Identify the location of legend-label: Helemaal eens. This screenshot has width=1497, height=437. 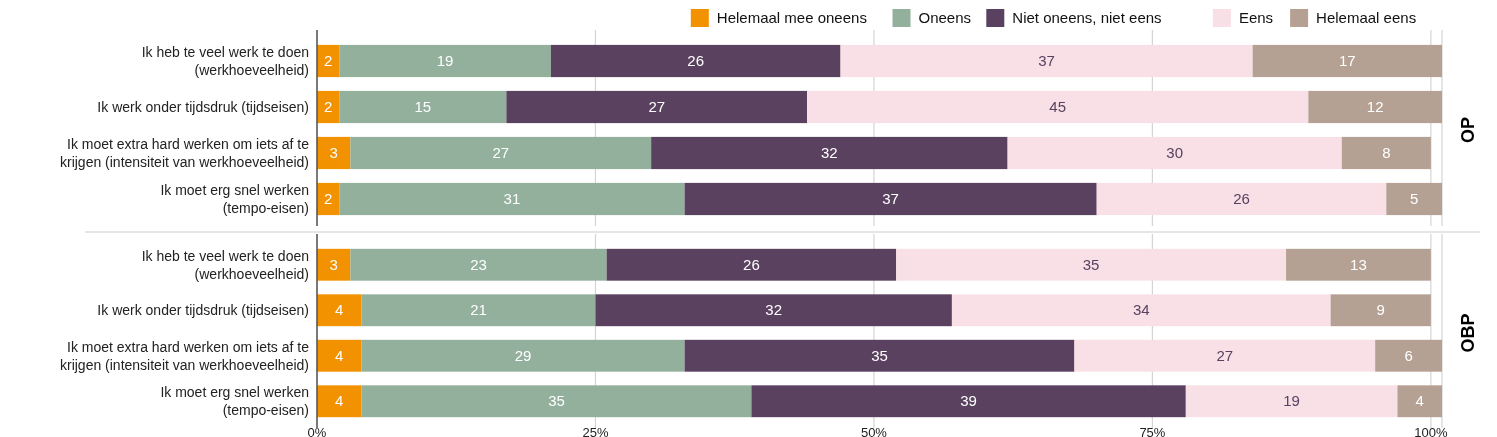
(1366, 17).